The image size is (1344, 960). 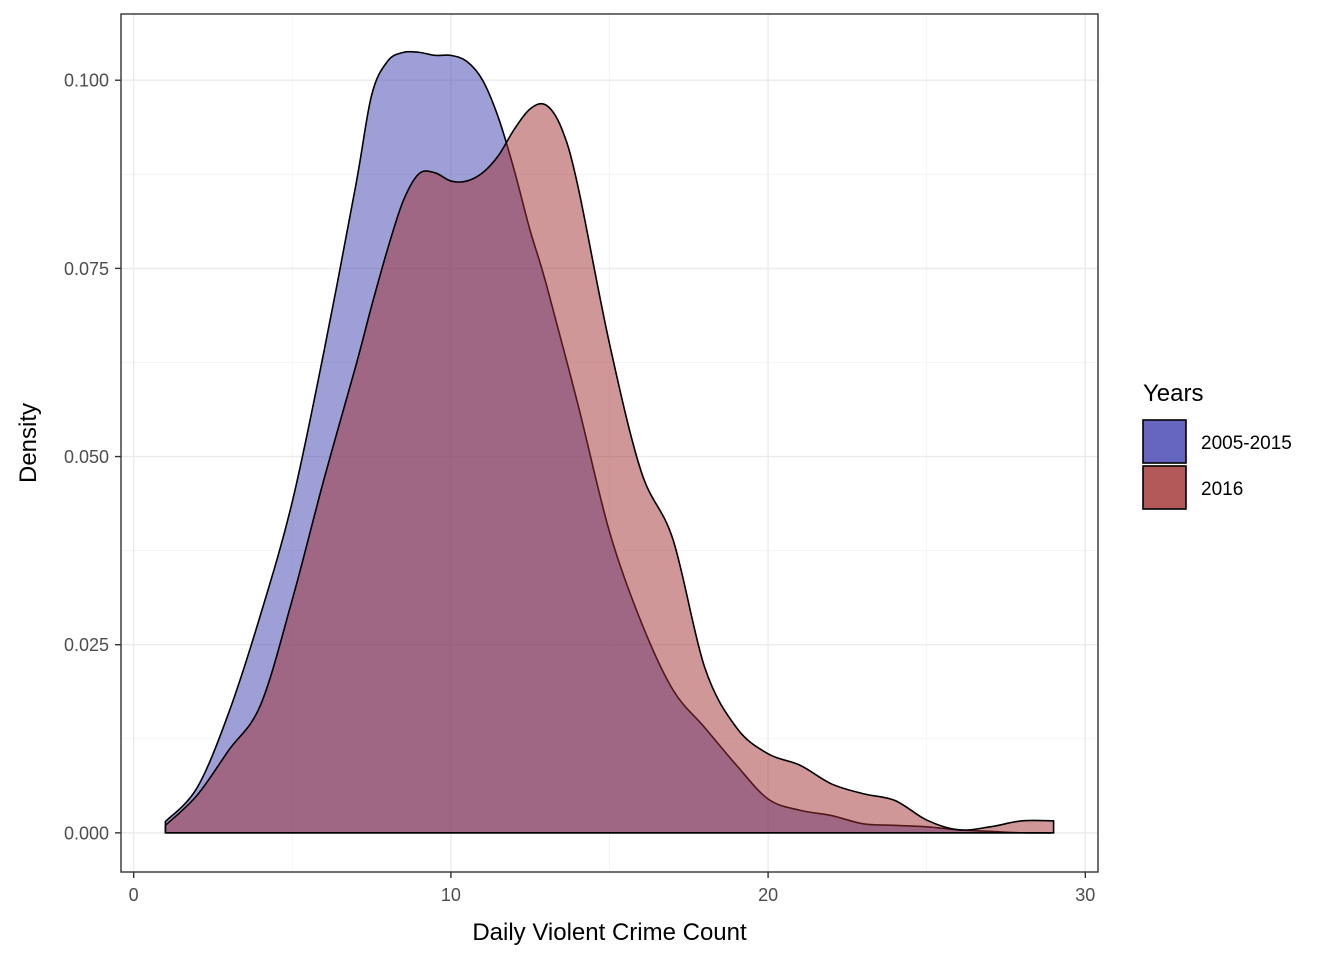 What do you see at coordinates (134, 895) in the screenshot?
I see `x-tick-label: 0` at bounding box center [134, 895].